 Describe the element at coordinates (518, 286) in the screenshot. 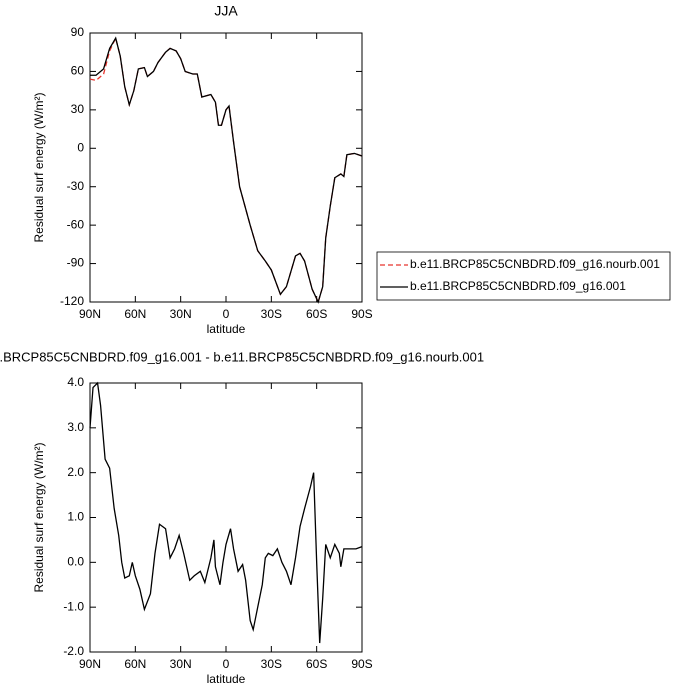

I see `legend-label: b.e11.BRCP85C5CNBDRD.f09_g16.001` at that location.